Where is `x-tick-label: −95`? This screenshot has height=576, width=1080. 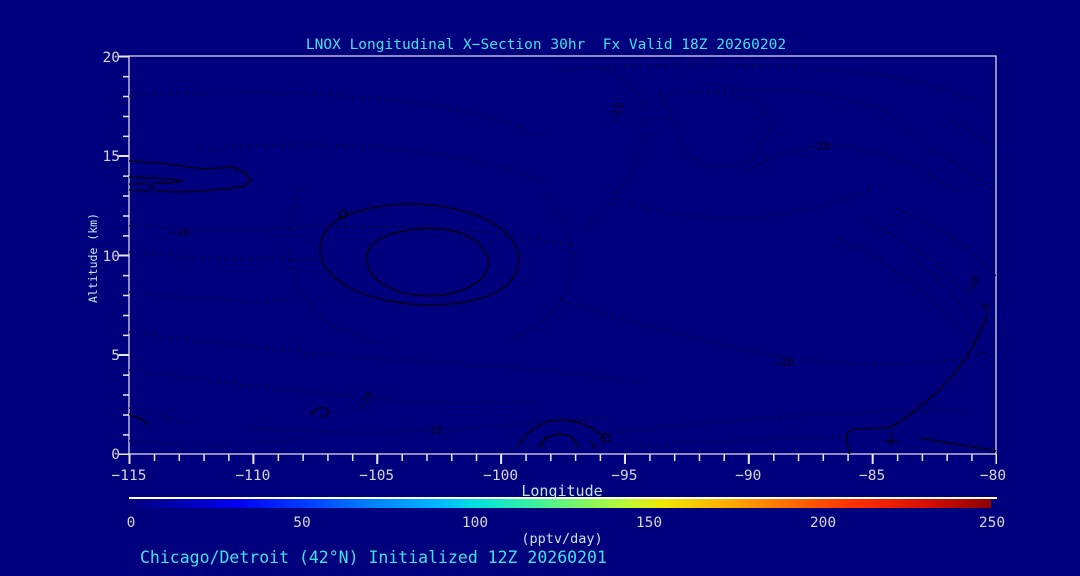
x-tick-label: −95 is located at coordinates (624, 476).